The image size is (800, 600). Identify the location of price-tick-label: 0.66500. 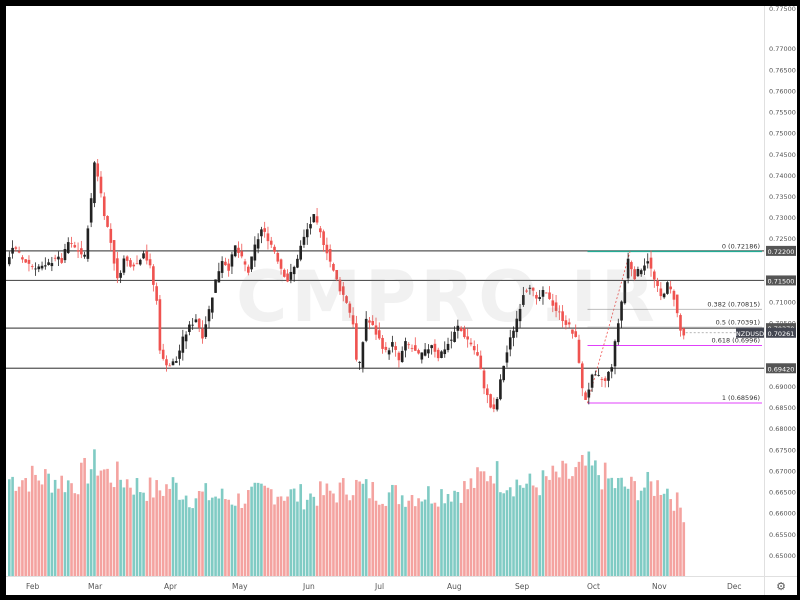
(782, 493).